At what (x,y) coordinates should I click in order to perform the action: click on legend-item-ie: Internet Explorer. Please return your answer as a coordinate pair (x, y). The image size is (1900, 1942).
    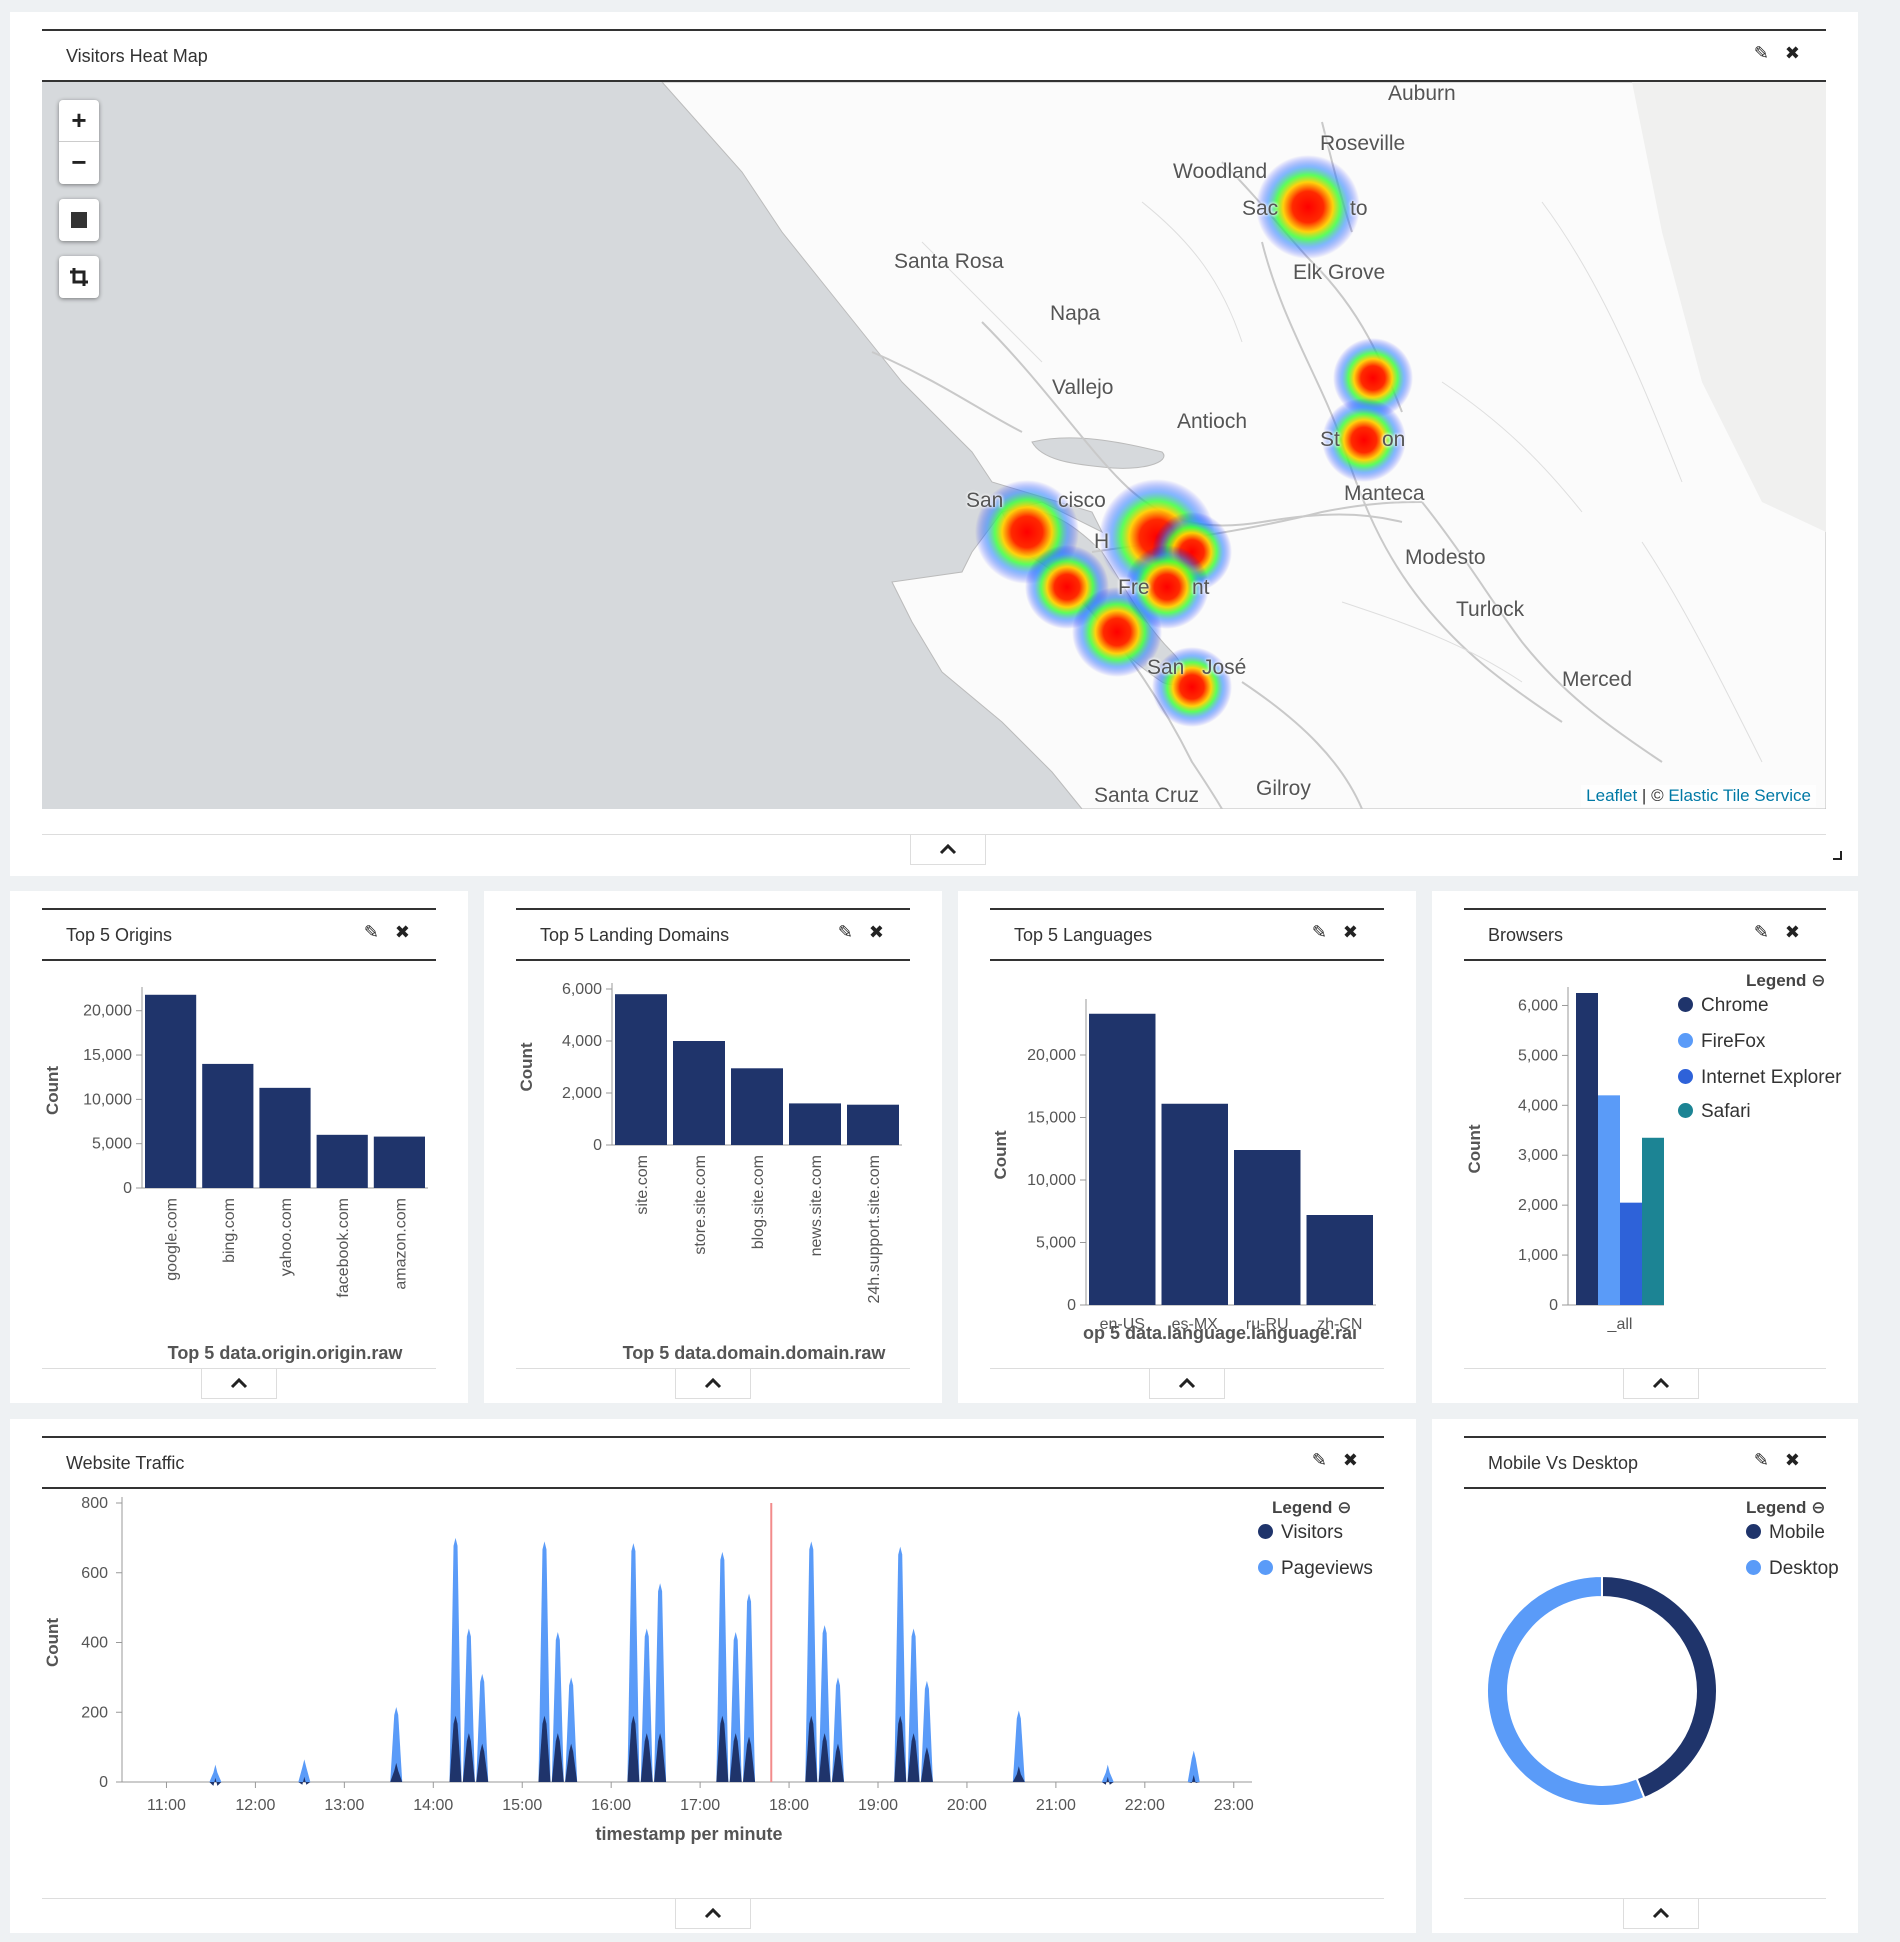
    Looking at the image, I should click on (1759, 1078).